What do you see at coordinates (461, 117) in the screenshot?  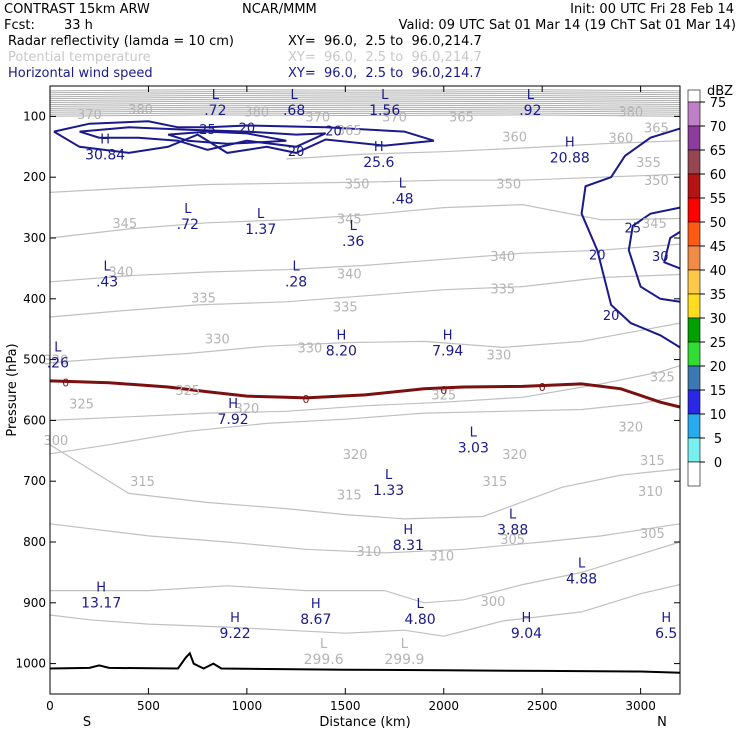 I see `theta-label: 365` at bounding box center [461, 117].